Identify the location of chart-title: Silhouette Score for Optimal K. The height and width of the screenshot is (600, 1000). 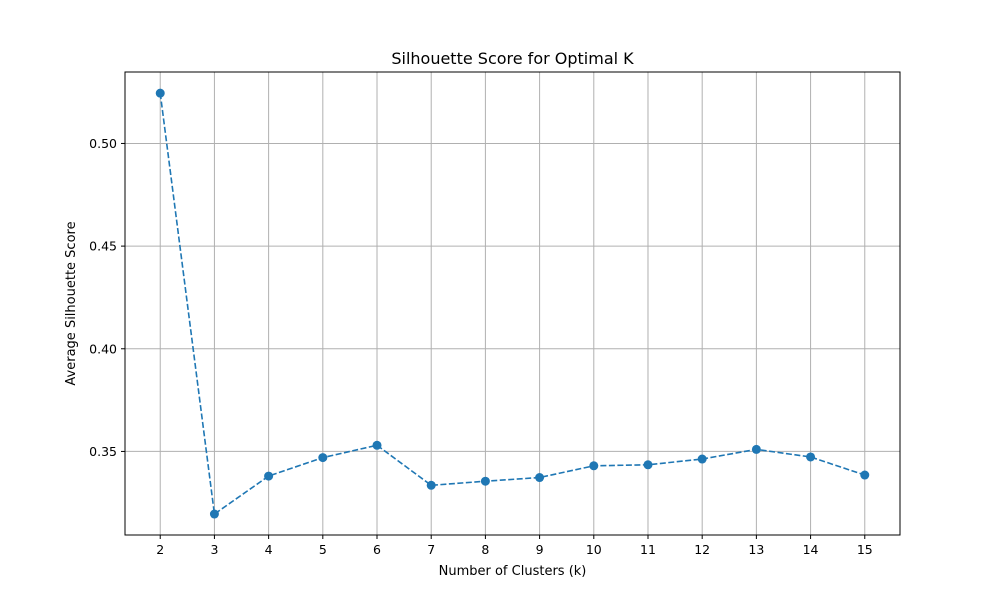
(512, 58).